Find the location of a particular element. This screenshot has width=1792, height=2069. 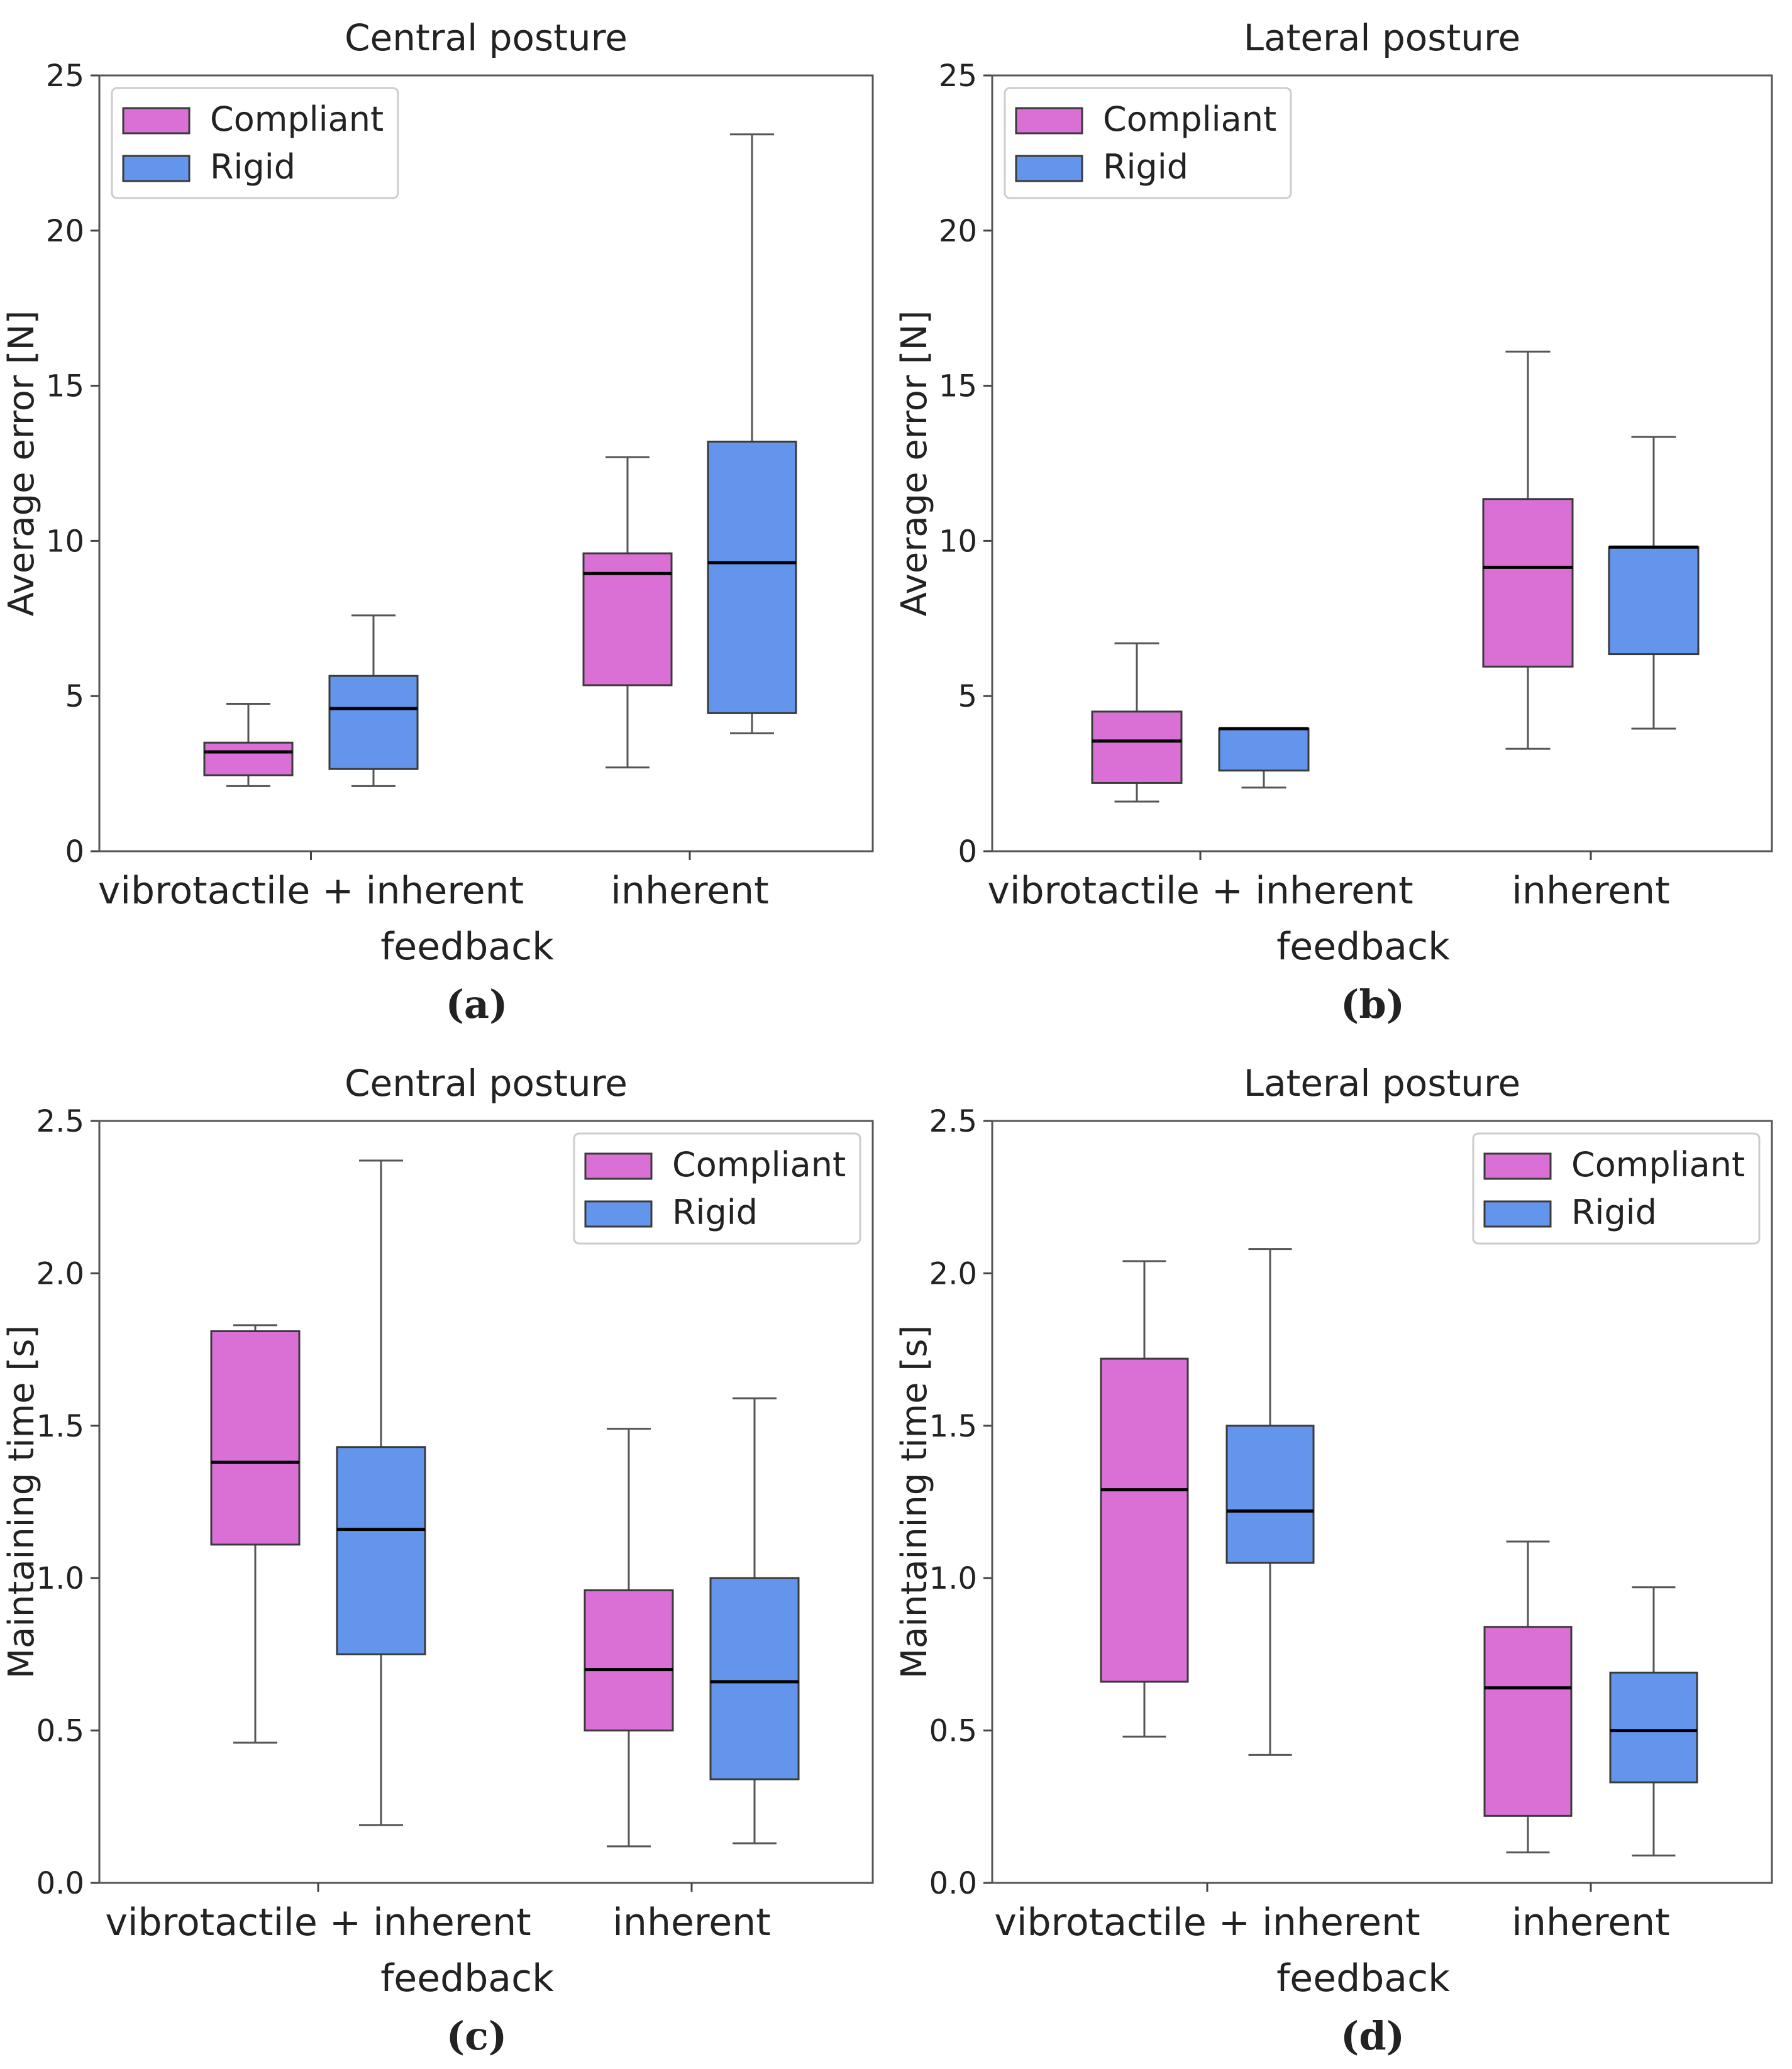

y-tick-label: 10 is located at coordinates (65, 541).